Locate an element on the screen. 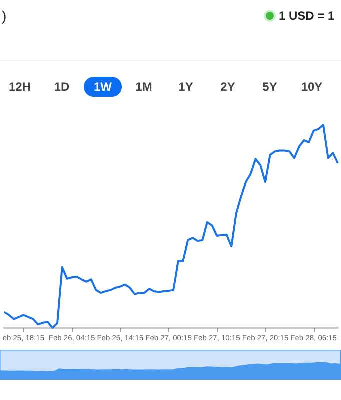 Image resolution: width=341 pixels, height=400 pixels. text: 12H is located at coordinates (20, 87).